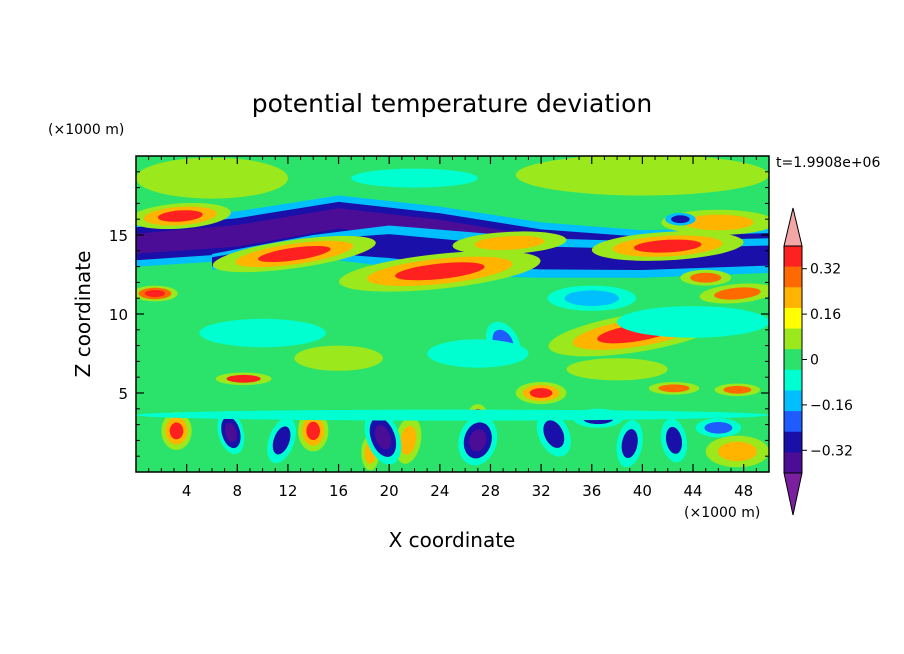 Image resolution: width=904 pixels, height=654 pixels. What do you see at coordinates (828, 163) in the screenshot?
I see `time-label: t=1.9908e+06` at bounding box center [828, 163].